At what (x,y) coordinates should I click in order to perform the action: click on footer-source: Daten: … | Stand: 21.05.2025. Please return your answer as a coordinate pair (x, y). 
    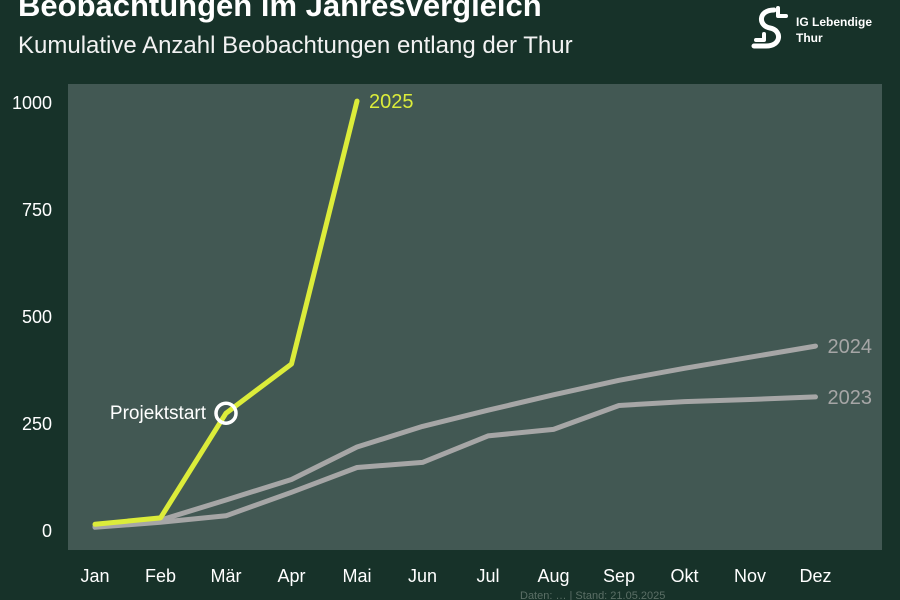
    Looking at the image, I should click on (593, 595).